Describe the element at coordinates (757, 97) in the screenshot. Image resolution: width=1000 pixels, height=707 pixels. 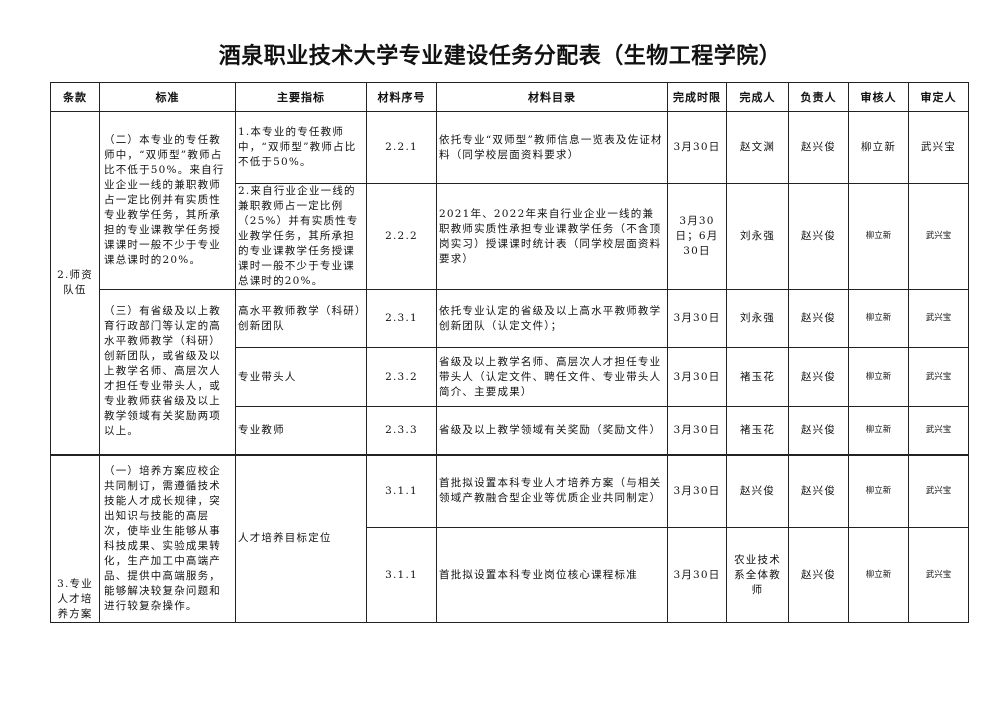
I see `header-doer: 完成人` at that location.